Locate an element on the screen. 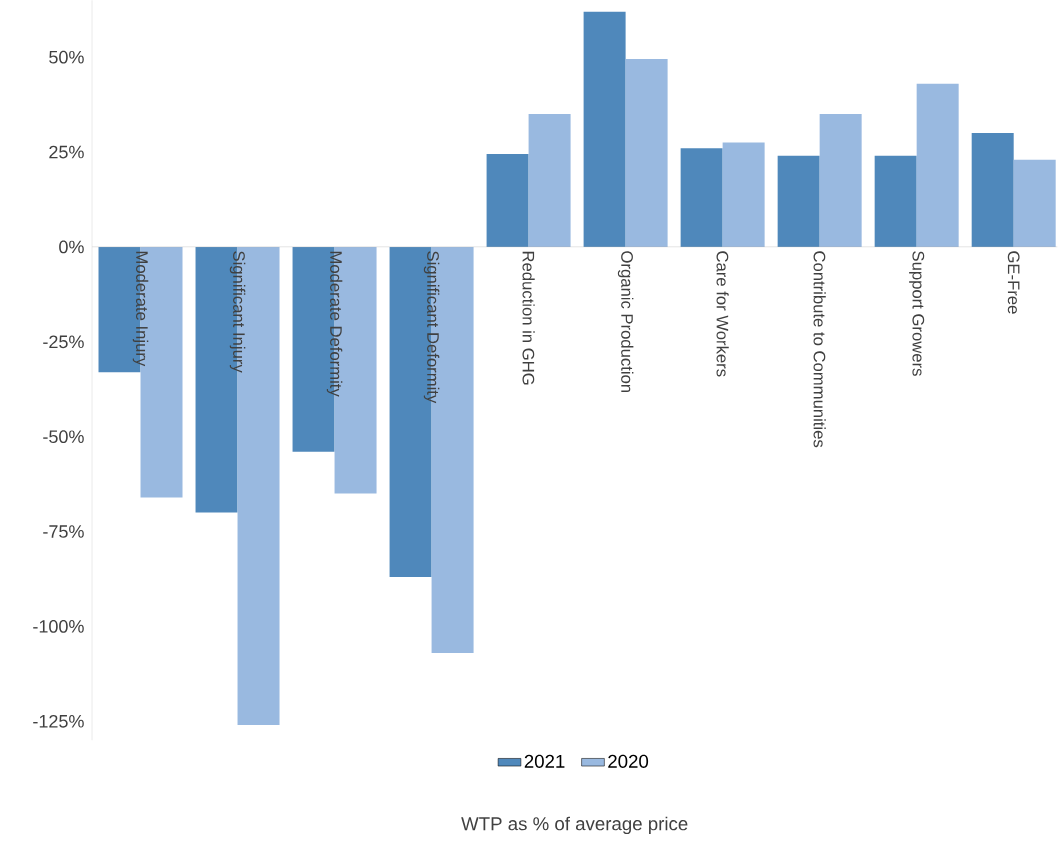 This screenshot has height=841, width=1058. y-tick-label: 50% is located at coordinates (66, 57).